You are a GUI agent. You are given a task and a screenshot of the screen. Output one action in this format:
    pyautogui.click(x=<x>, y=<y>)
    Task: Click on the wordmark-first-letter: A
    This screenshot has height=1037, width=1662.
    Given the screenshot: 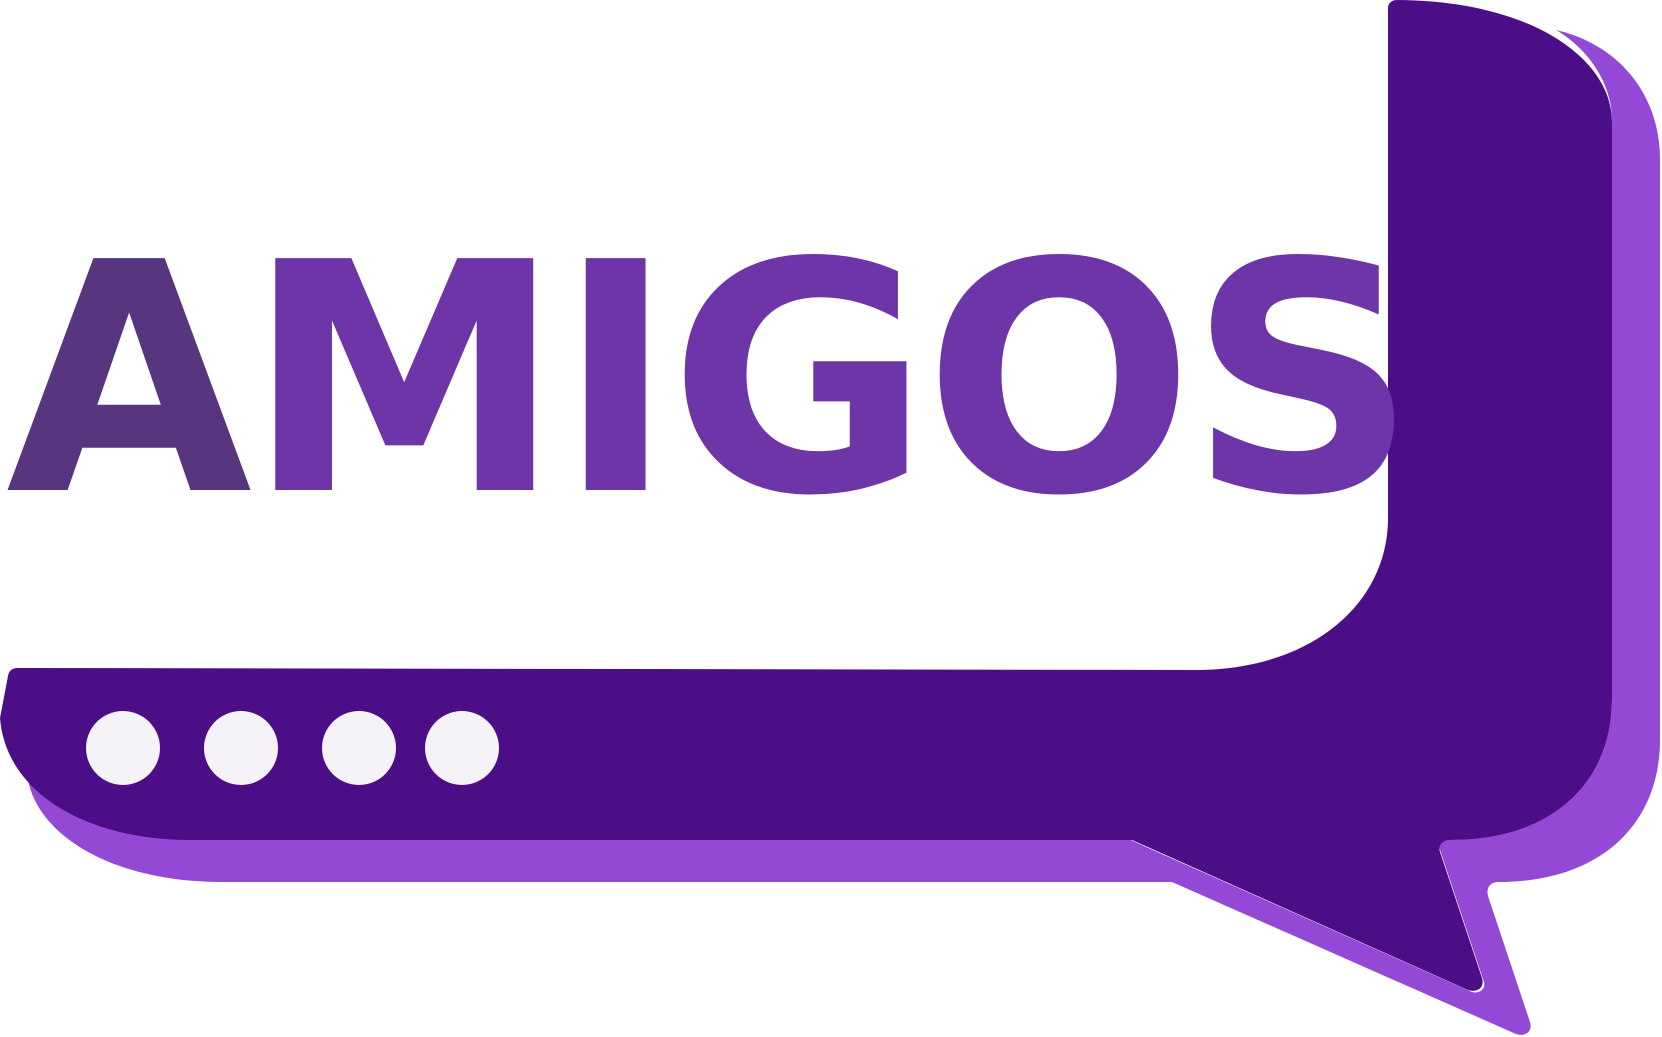 What is the action you would take?
    pyautogui.click(x=129, y=380)
    